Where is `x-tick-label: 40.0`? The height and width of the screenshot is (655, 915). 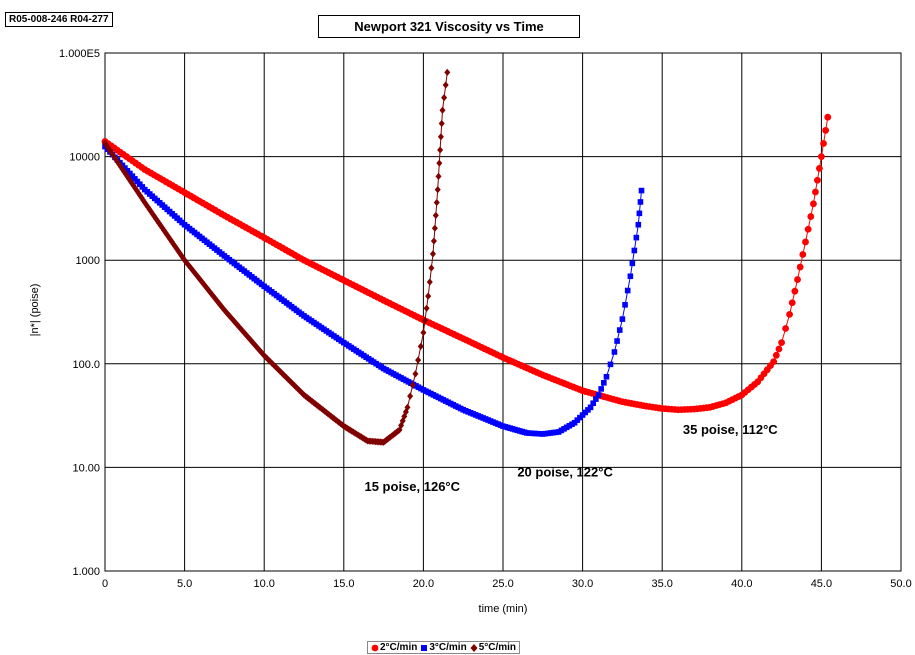
x-tick-label: 40.0 is located at coordinates (741, 584).